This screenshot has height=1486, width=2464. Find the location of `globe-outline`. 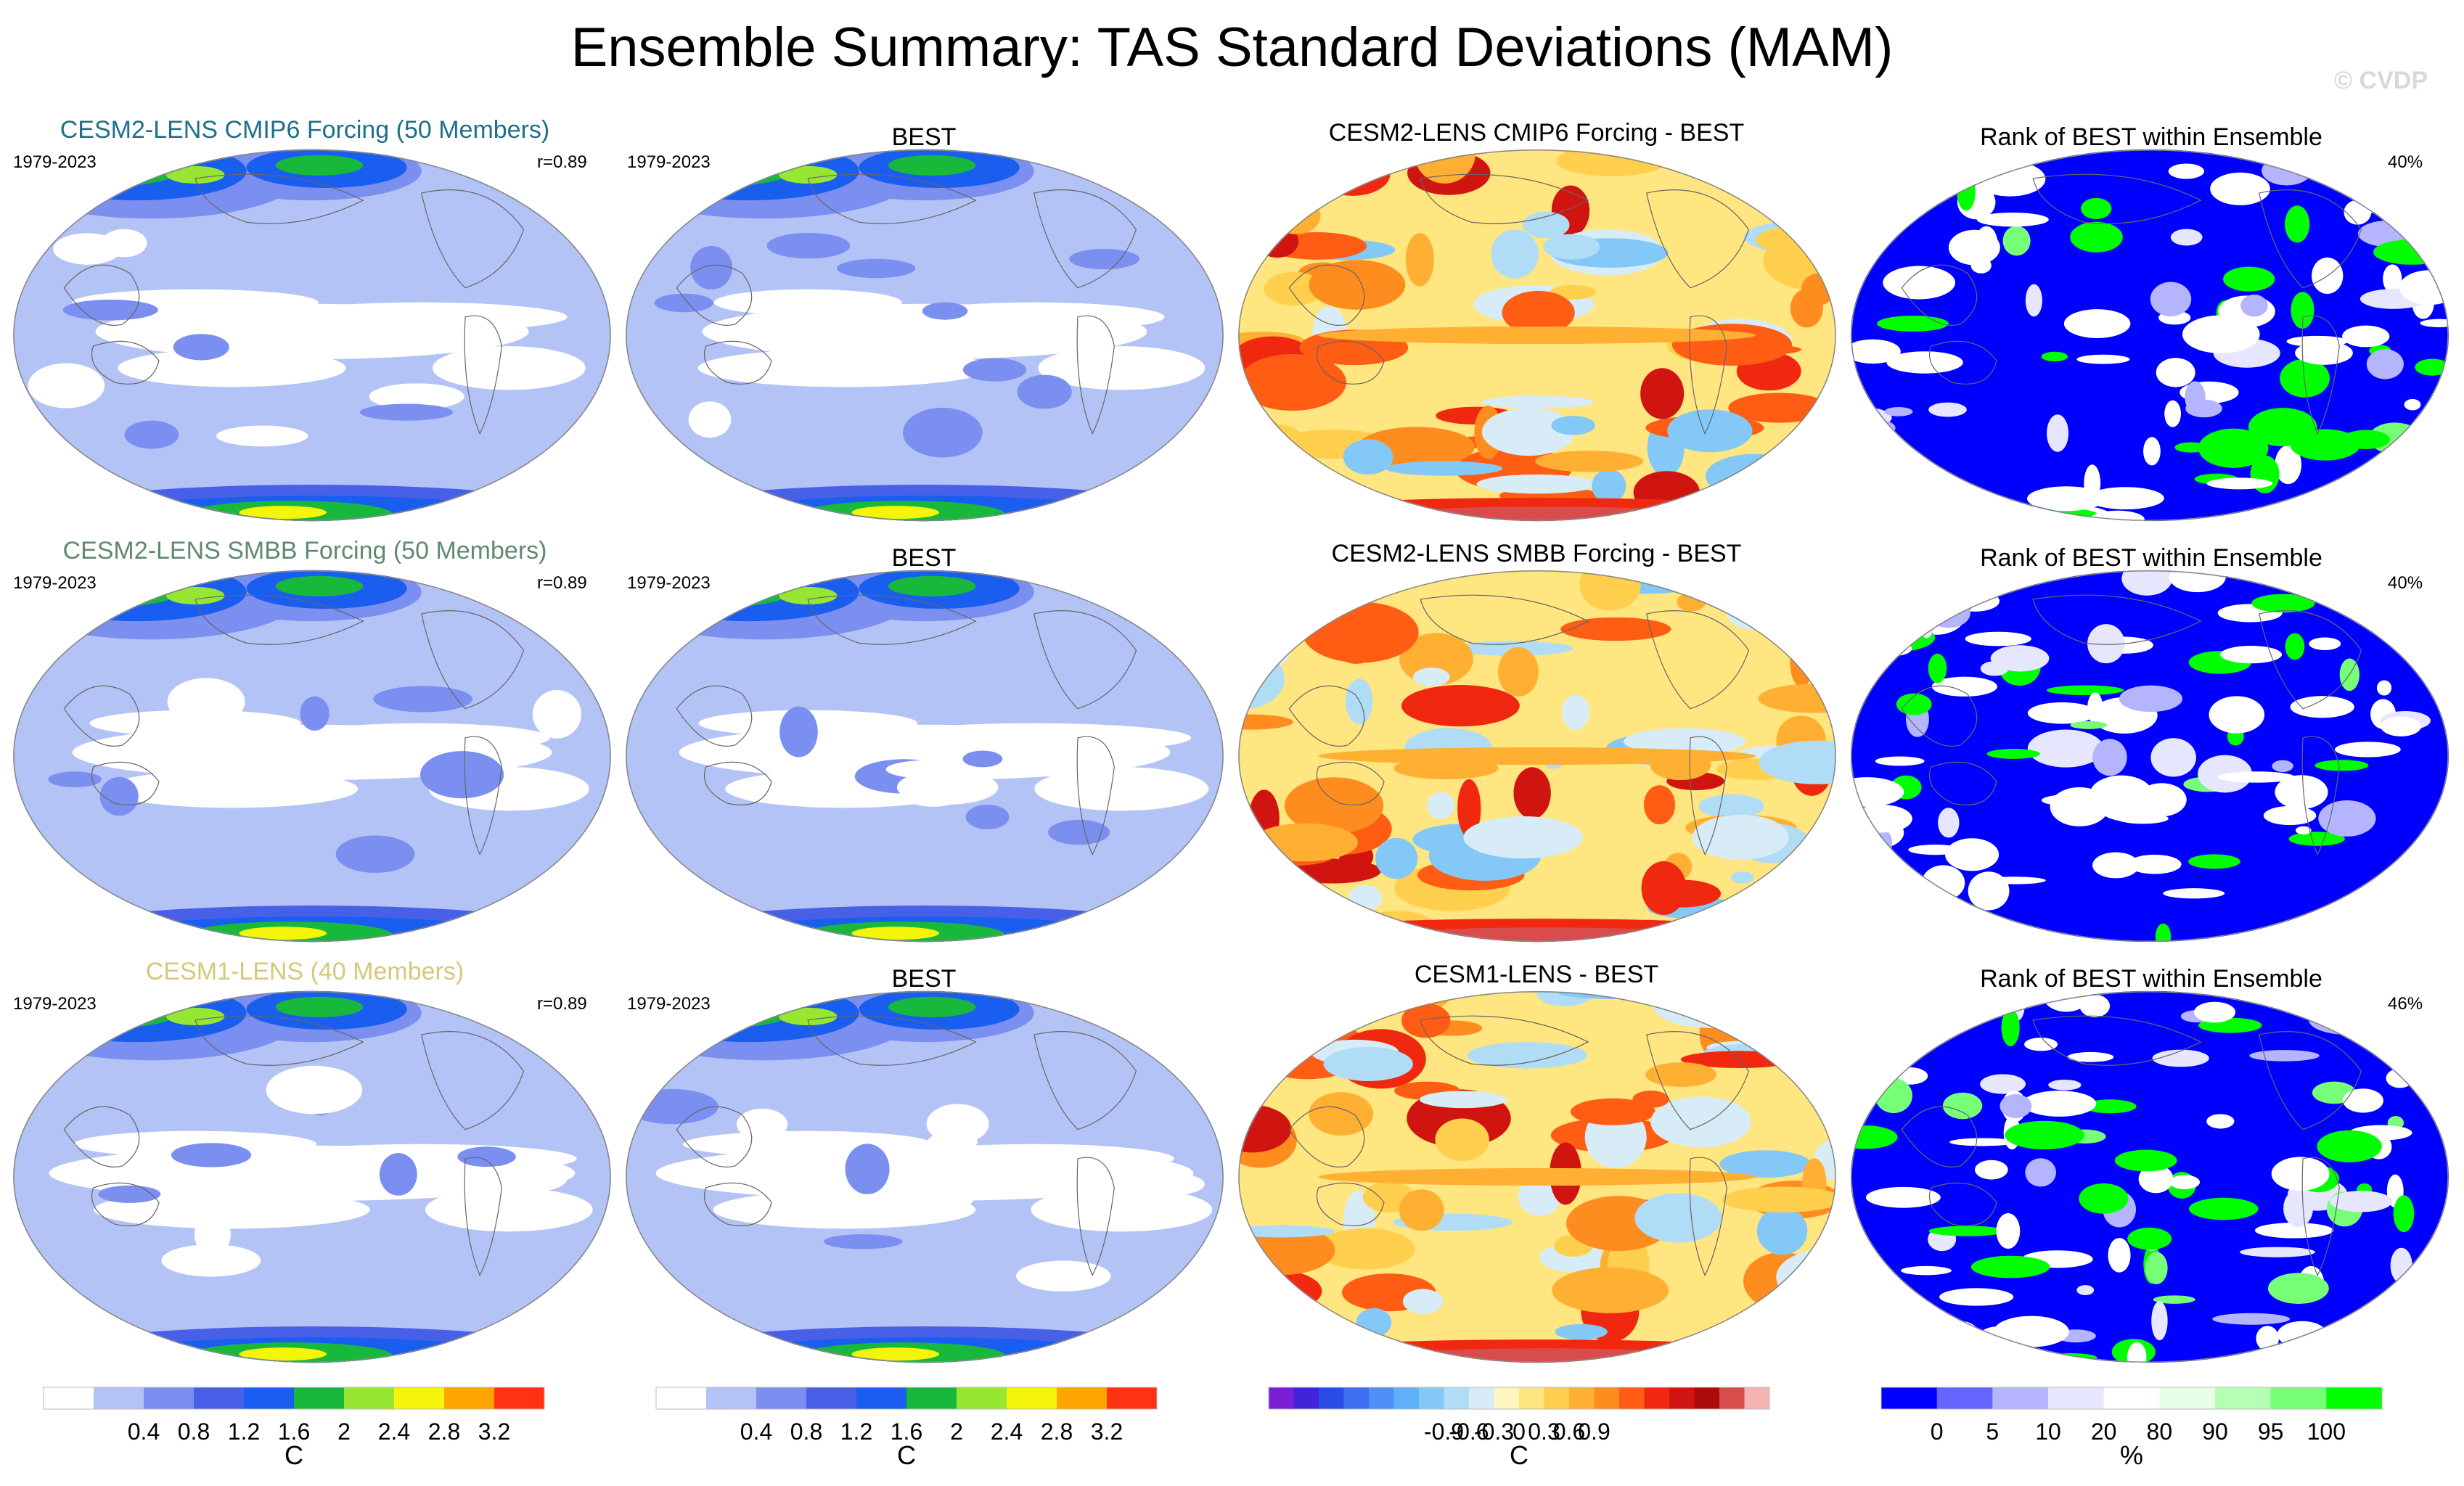

globe-outline is located at coordinates (1537, 1177).